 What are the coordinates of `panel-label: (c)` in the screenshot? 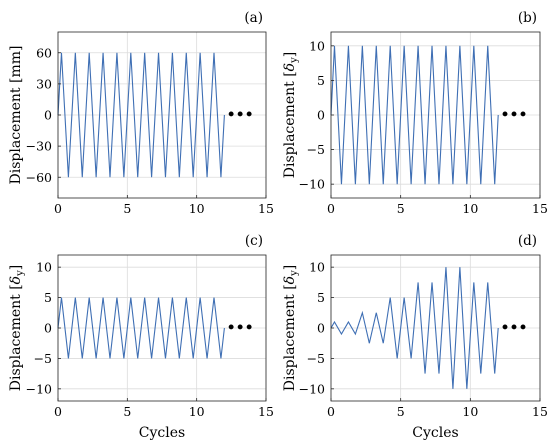 It's located at (254, 241).